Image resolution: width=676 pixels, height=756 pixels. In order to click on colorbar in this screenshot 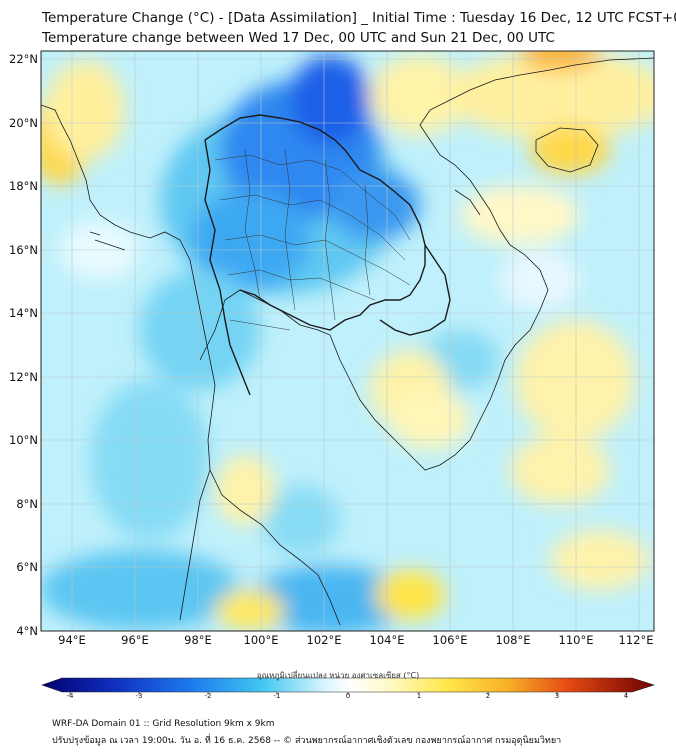, I will do `click(348, 686)`.